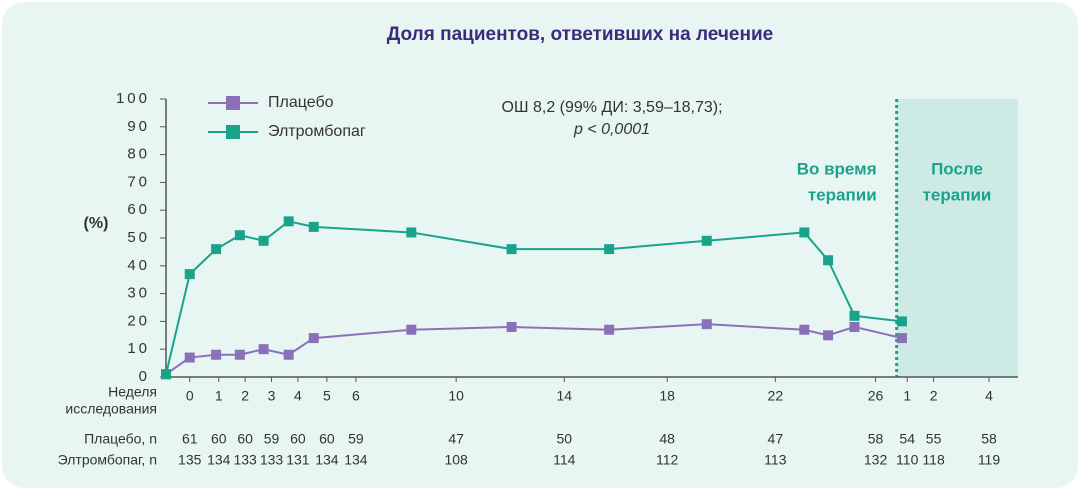 The height and width of the screenshot is (490, 1080). I want to click on y-tick-label: 90, so click(138, 126).